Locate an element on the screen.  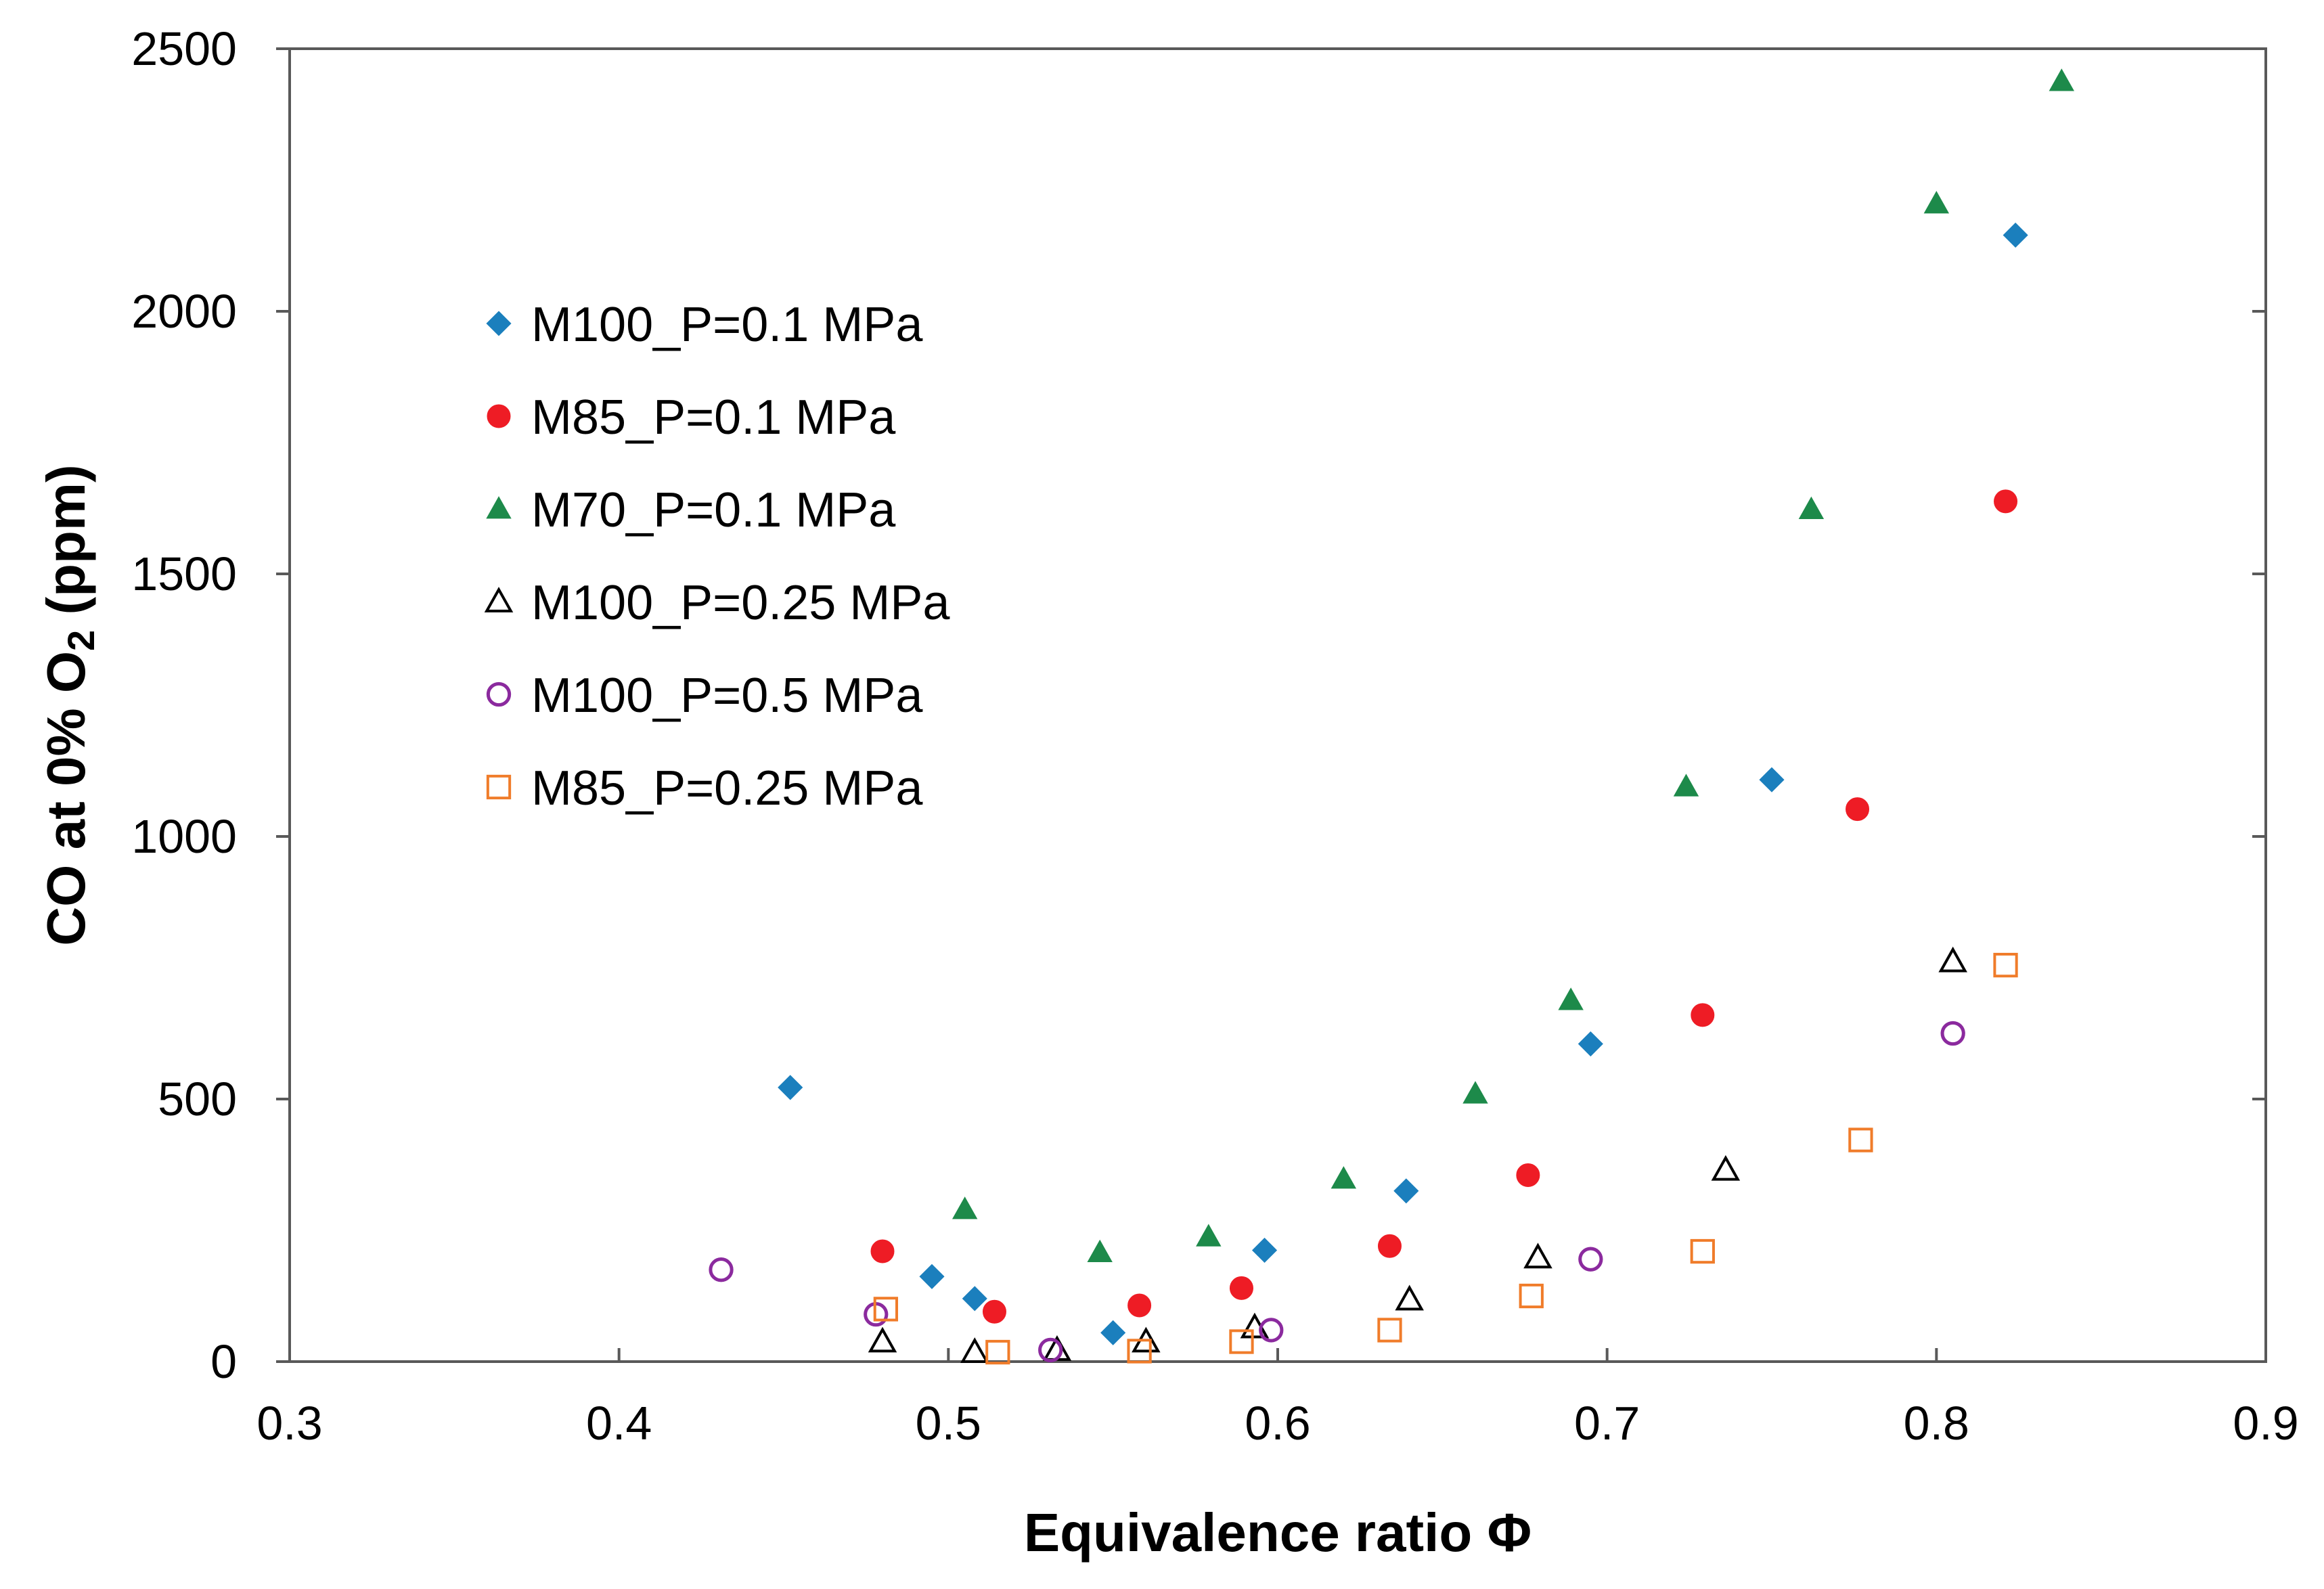
y-tick-label: 0 is located at coordinates (223, 1362).